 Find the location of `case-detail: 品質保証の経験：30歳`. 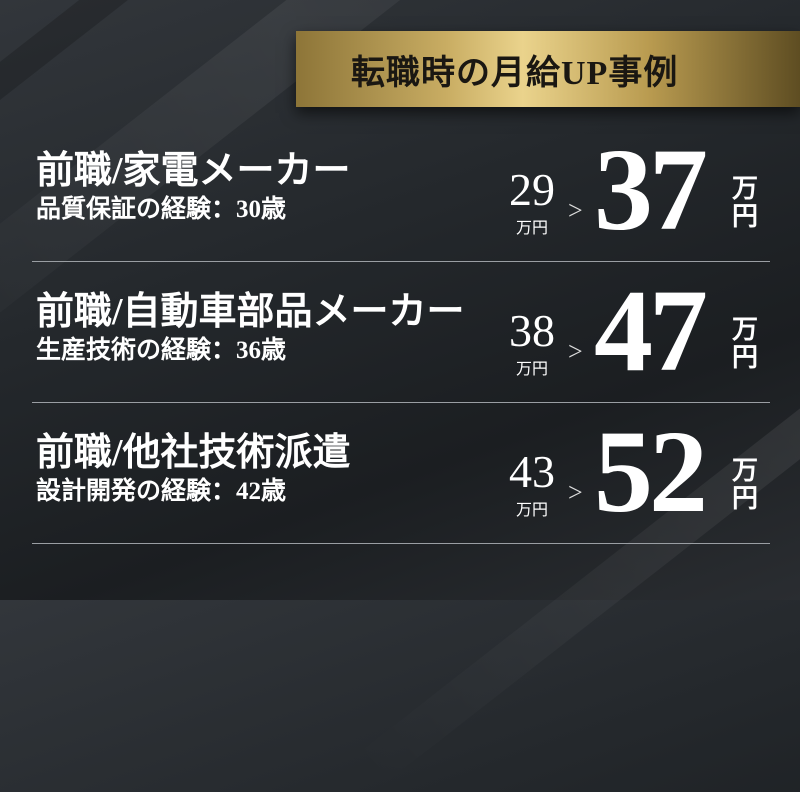

case-detail: 品質保証の経験：30歳 is located at coordinates (161, 209).